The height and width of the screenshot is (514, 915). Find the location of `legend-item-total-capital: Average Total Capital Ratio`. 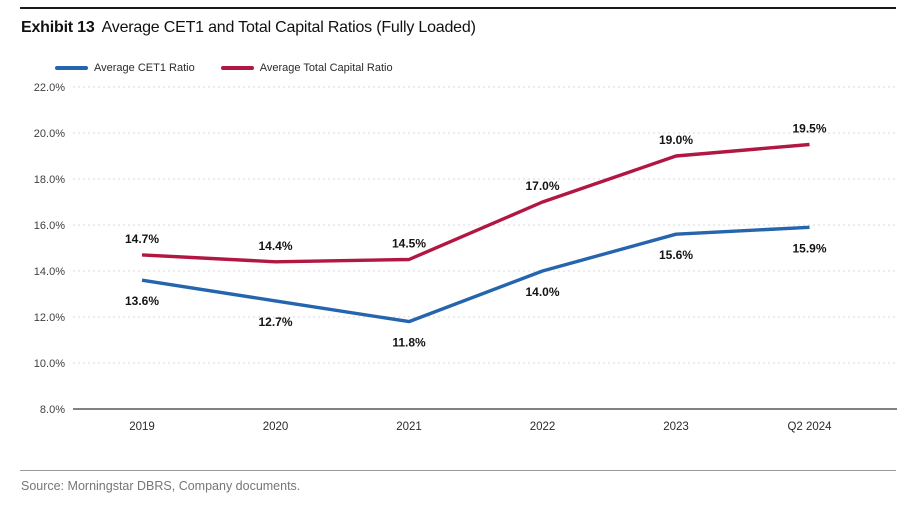

legend-item-total-capital: Average Total Capital Ratio is located at coordinates (306, 68).